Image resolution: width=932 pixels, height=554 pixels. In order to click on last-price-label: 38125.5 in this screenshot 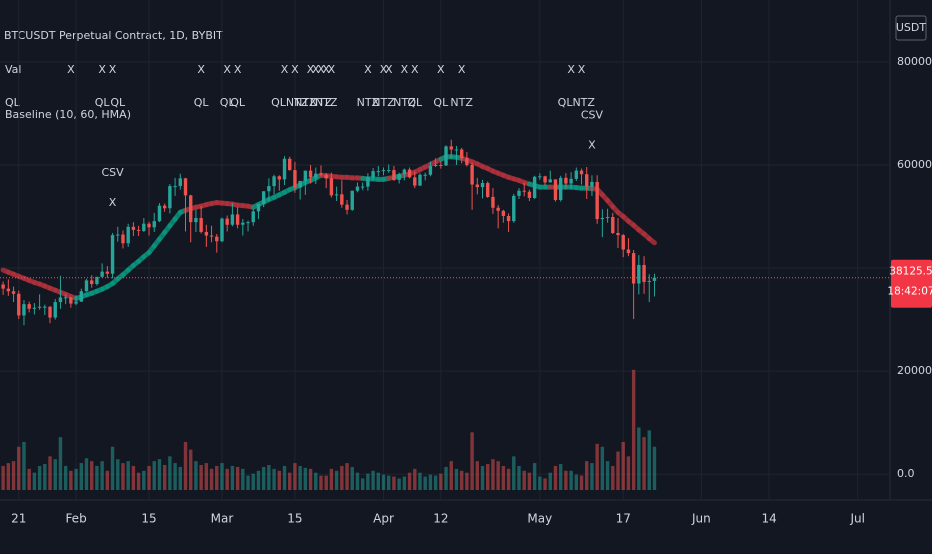, I will do `click(910, 272)`.